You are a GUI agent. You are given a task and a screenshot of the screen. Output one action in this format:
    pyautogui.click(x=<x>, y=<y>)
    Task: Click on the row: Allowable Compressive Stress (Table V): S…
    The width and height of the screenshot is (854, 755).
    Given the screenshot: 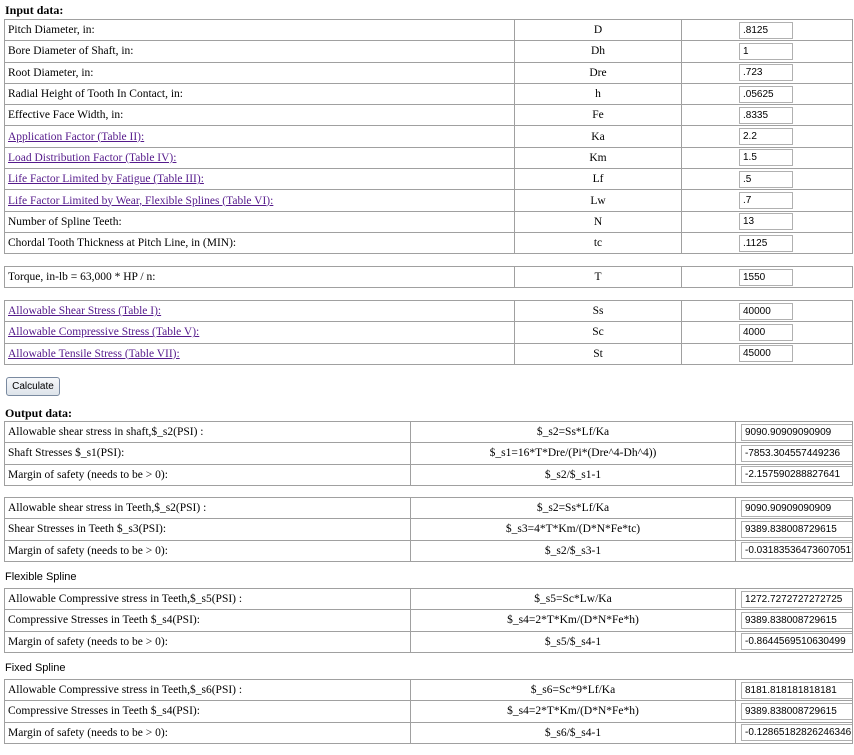 What is the action you would take?
    pyautogui.click(x=428, y=332)
    